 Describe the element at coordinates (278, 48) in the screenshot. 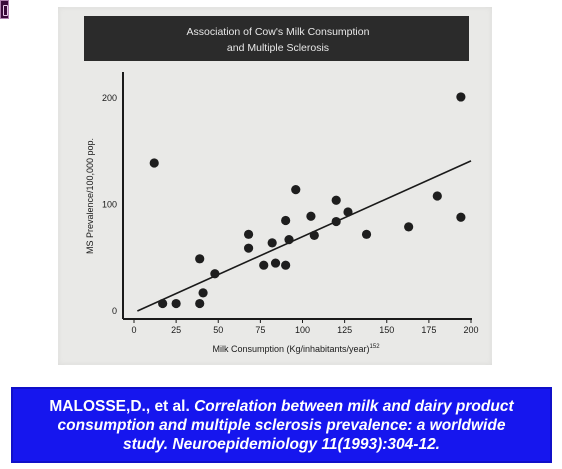

I see `chart-title-line-2: and Multiple Sclerosis` at that location.